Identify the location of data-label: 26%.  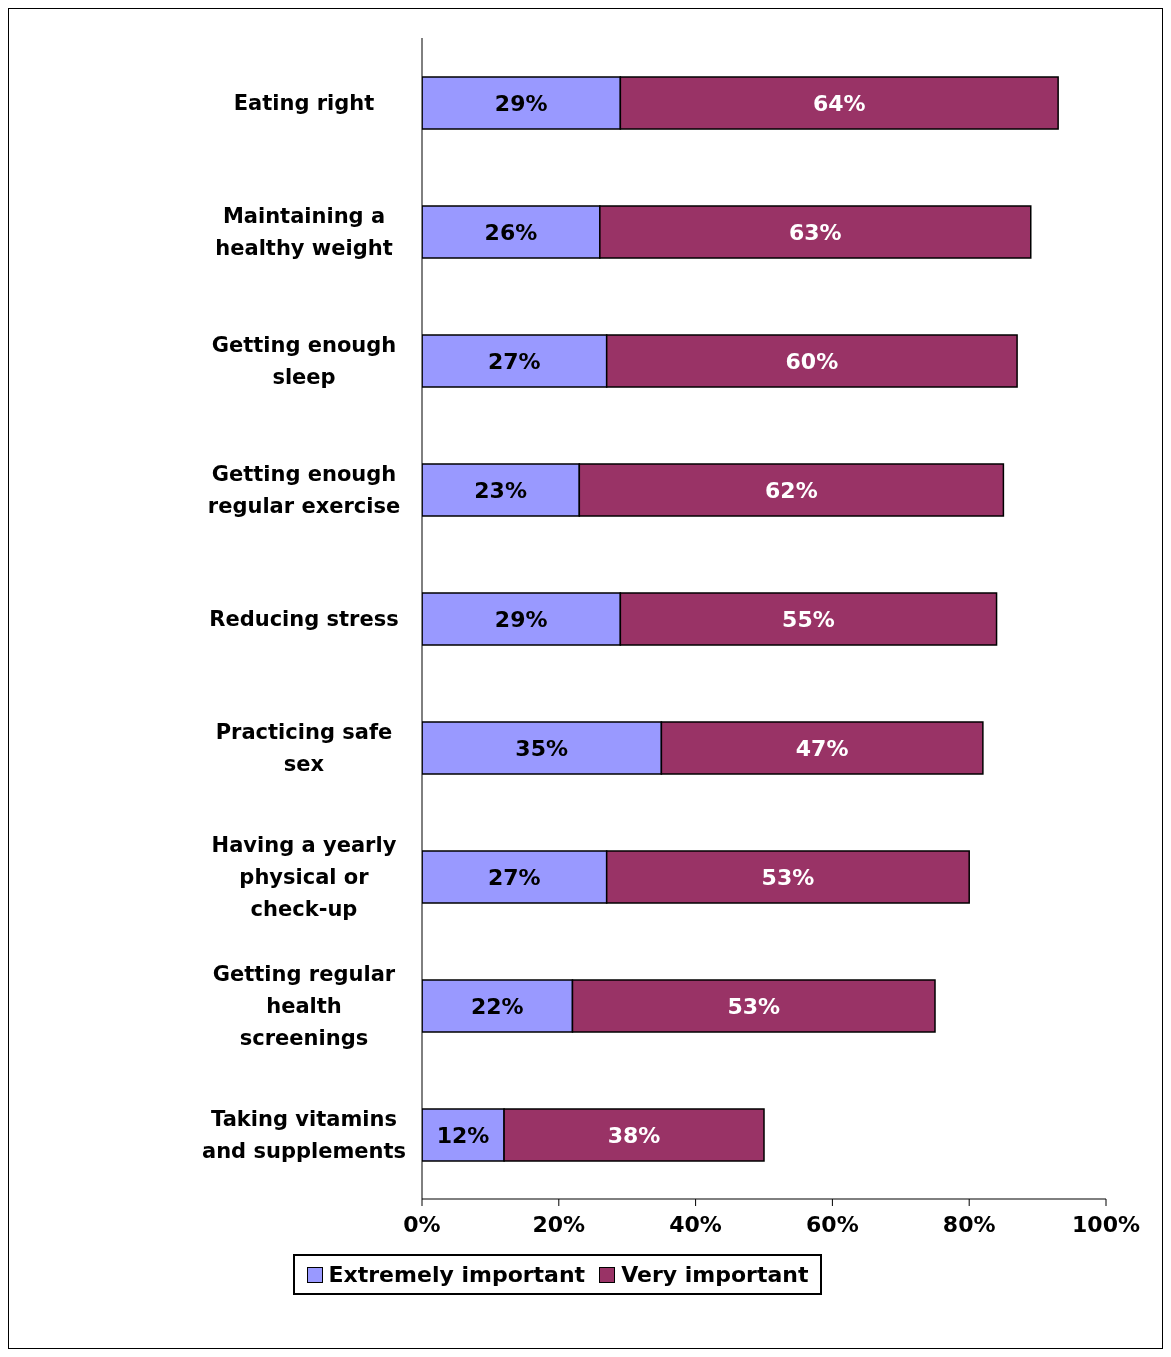
(511, 232).